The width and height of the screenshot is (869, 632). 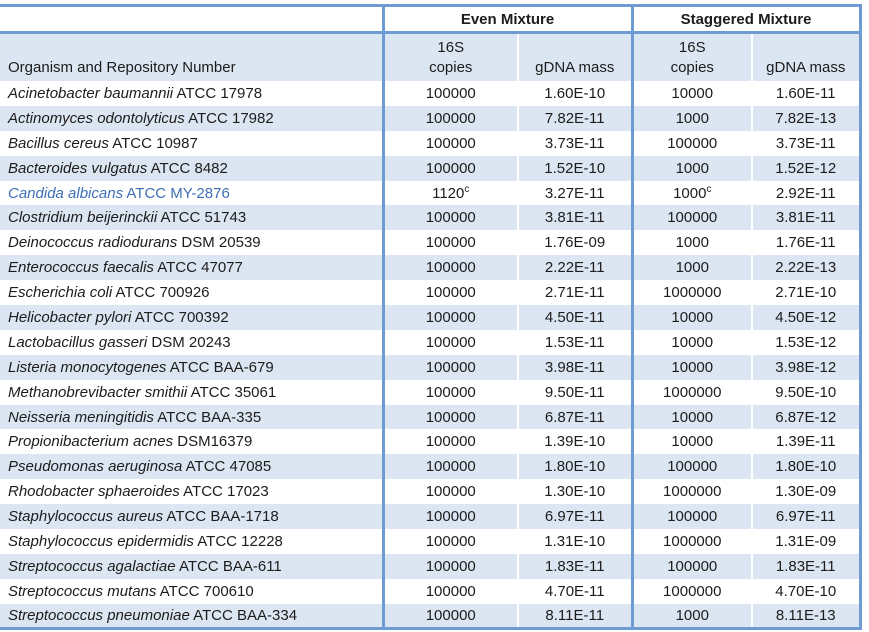 I want to click on even-mass-cell: 3.81E-11, so click(x=575, y=218).